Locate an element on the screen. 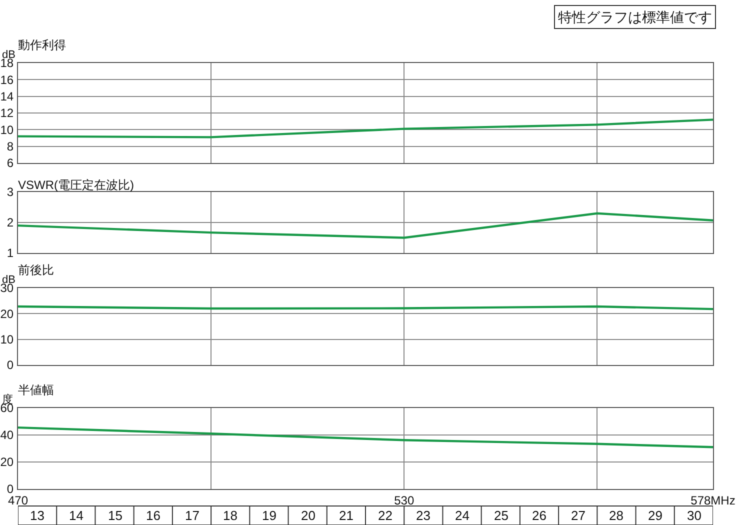  x2-tick-label: 30 is located at coordinates (694, 515).